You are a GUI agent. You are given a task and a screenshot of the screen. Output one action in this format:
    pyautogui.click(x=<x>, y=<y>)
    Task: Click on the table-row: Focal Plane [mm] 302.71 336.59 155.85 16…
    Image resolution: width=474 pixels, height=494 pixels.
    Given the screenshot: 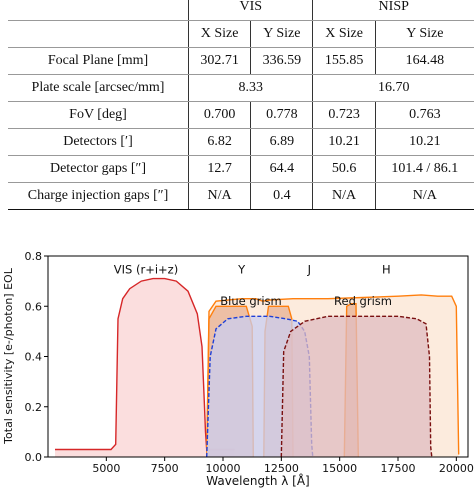 What is the action you would take?
    pyautogui.click(x=241, y=61)
    